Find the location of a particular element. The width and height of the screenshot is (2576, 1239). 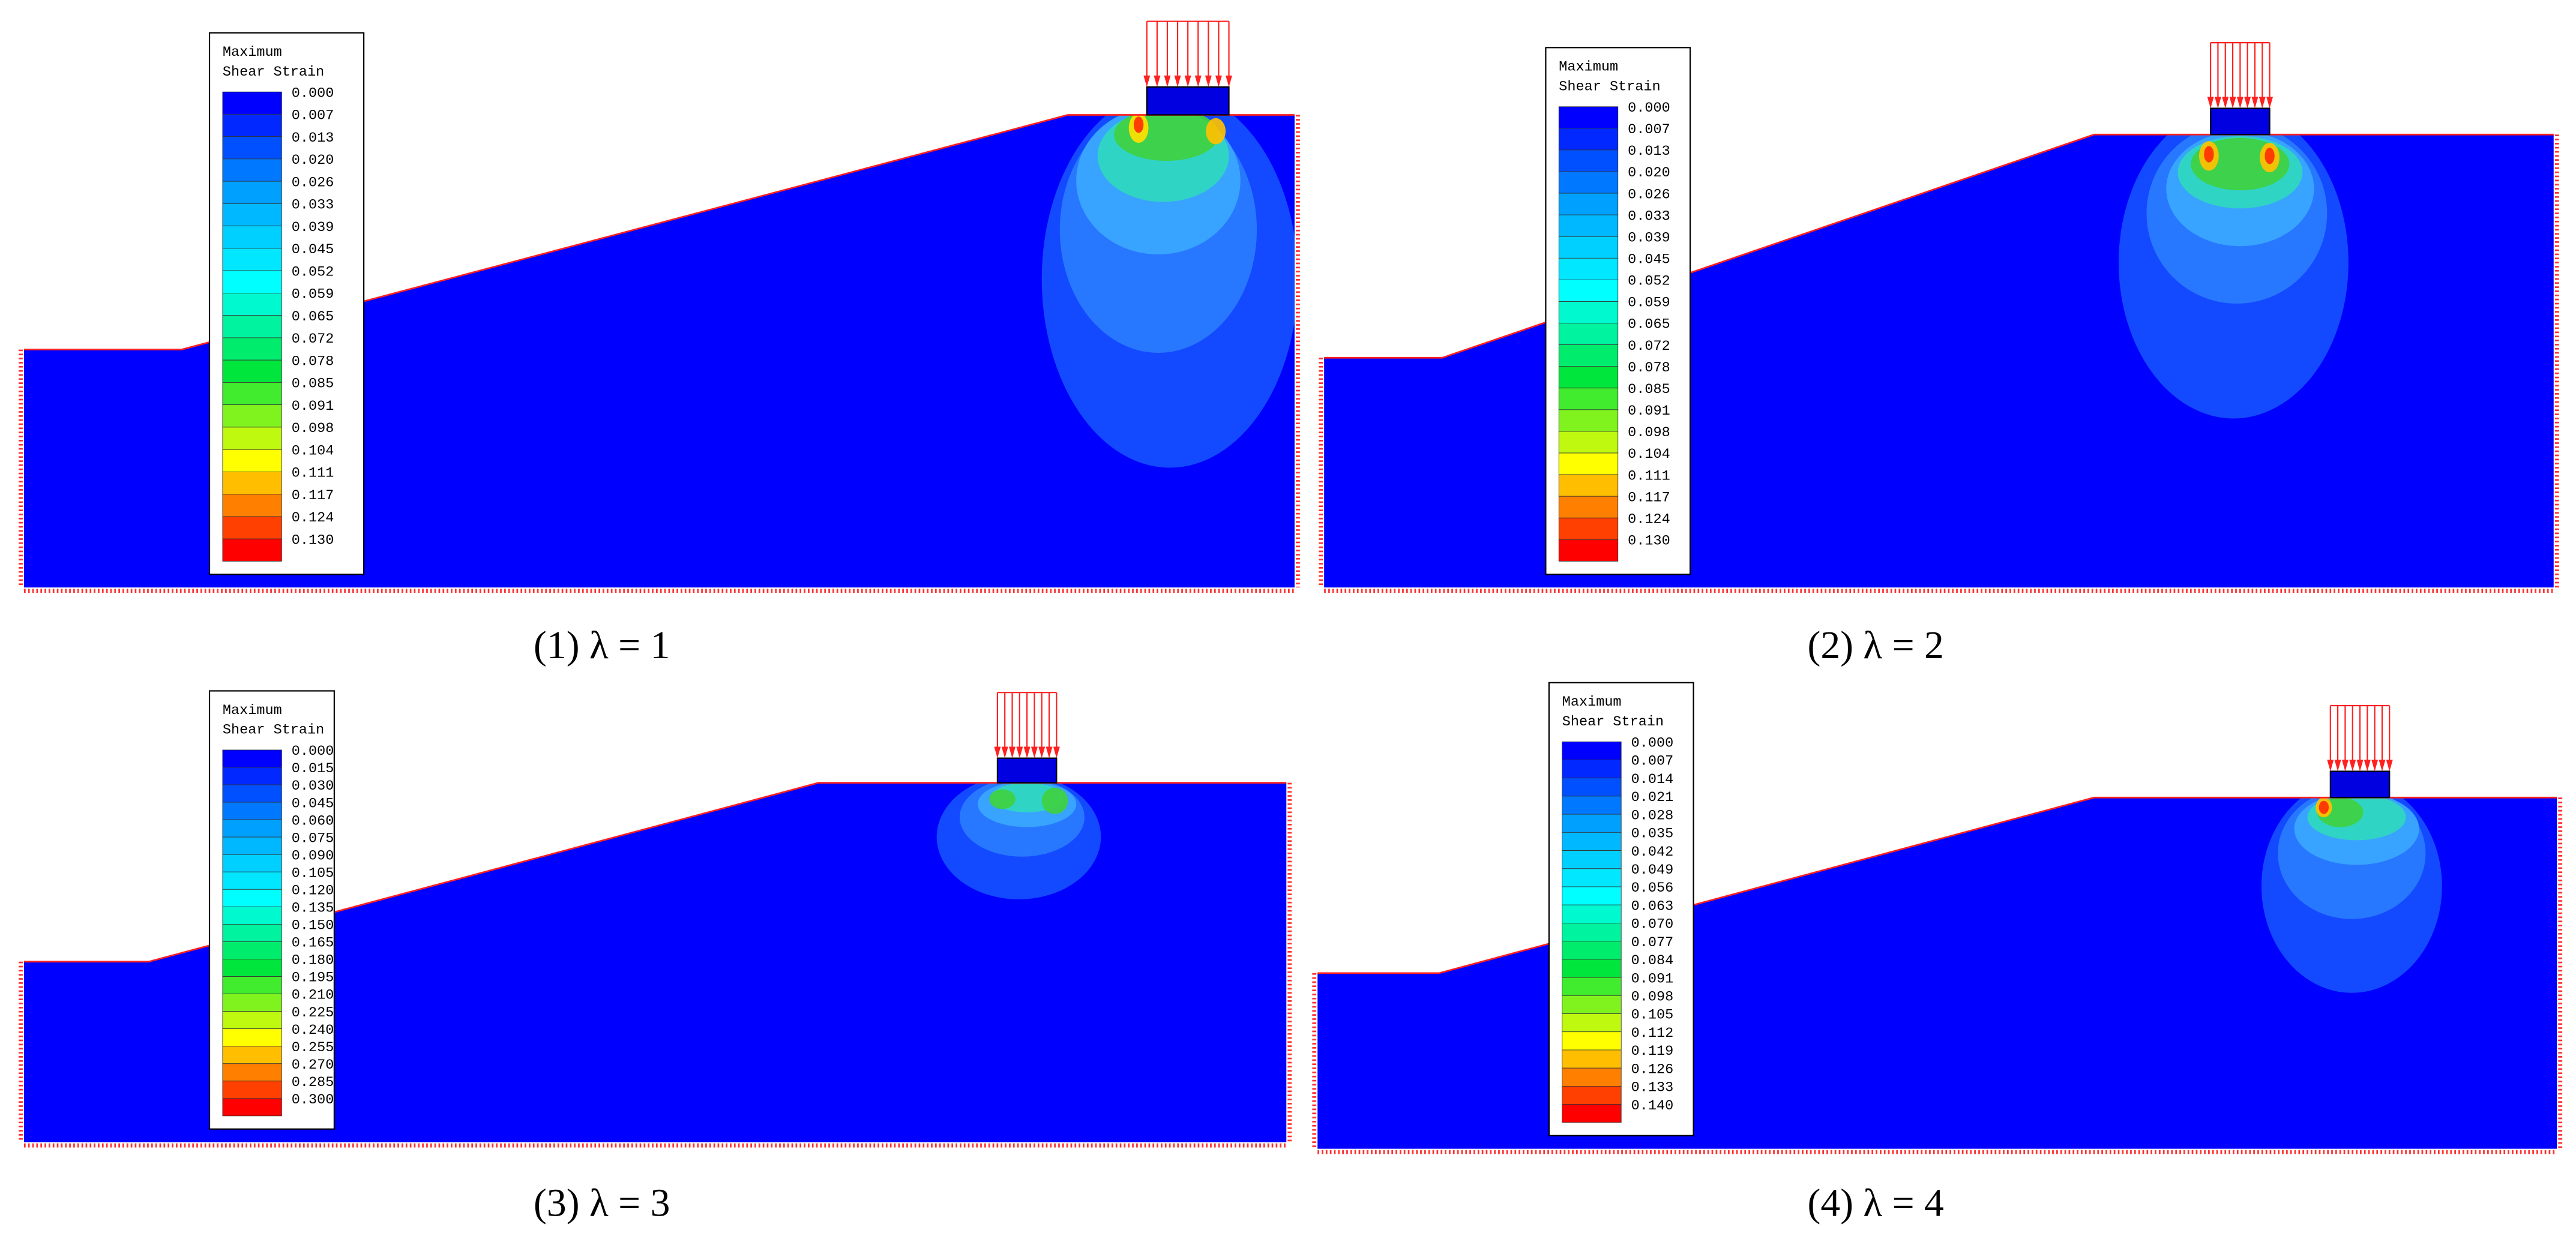

legend-label: 0.045 is located at coordinates (1649, 260).